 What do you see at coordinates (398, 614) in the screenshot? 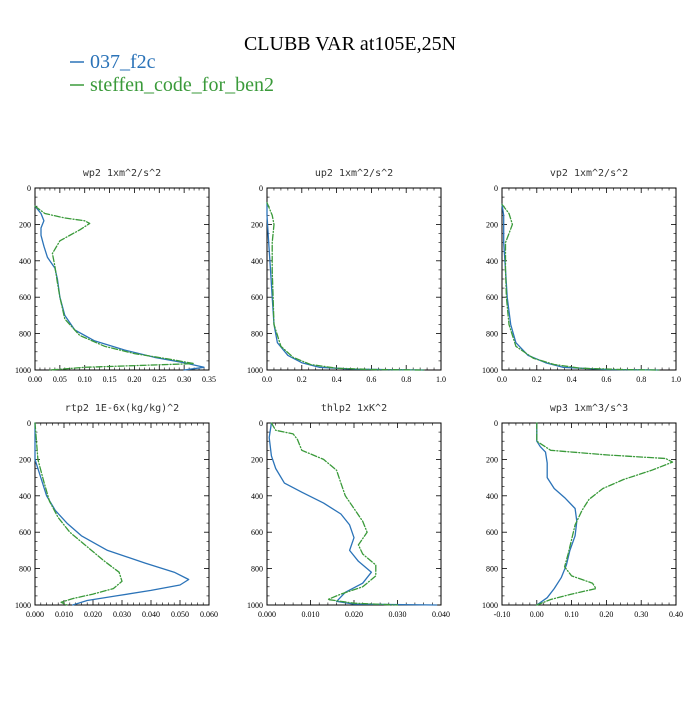
I see `x-tick-label: 0.030` at bounding box center [398, 614].